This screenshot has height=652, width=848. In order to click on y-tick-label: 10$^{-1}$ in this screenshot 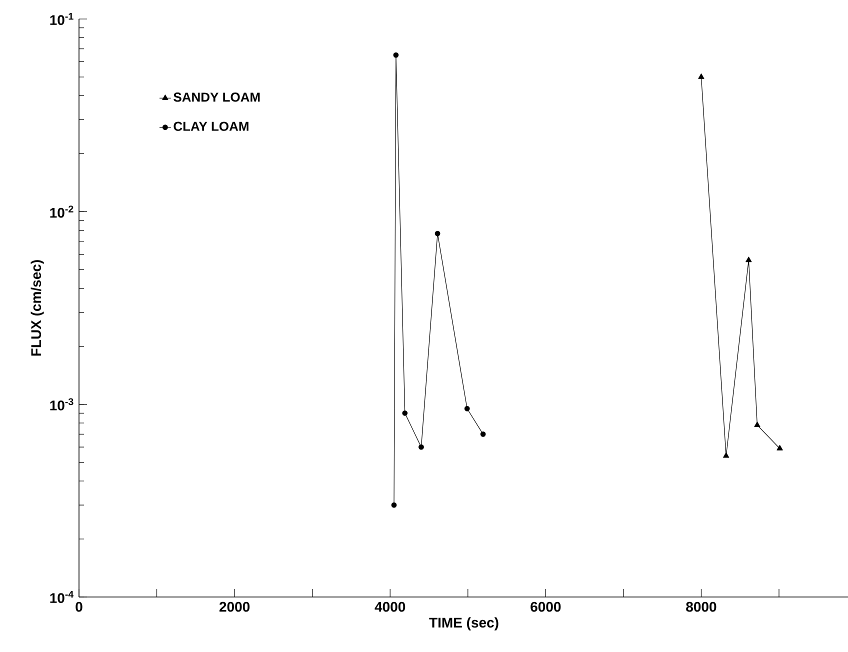, I will do `click(62, 19)`.